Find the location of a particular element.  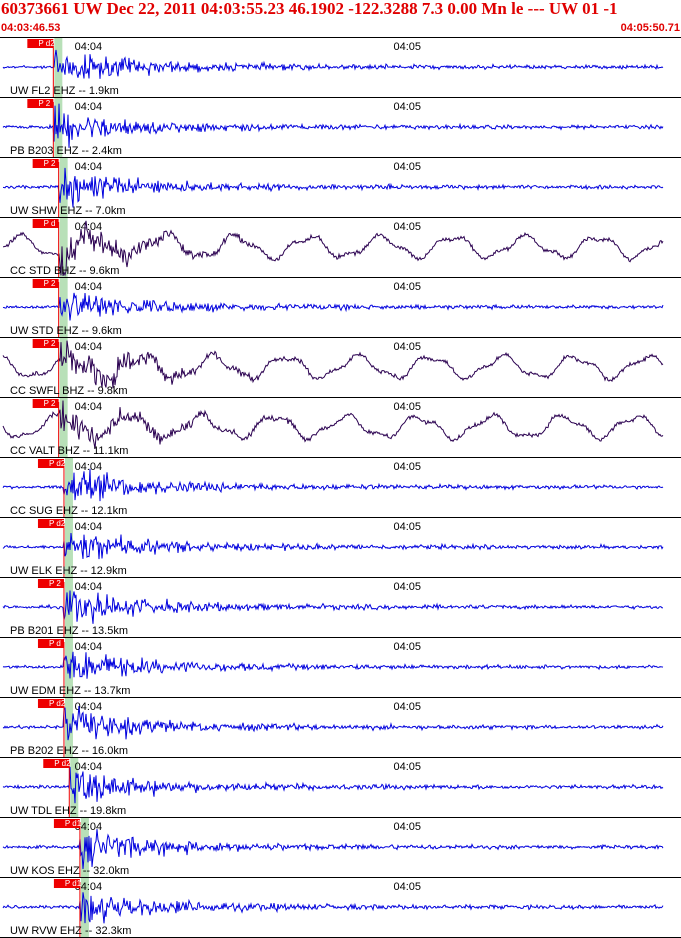

pick-label: P d1 is located at coordinates (73, 823).